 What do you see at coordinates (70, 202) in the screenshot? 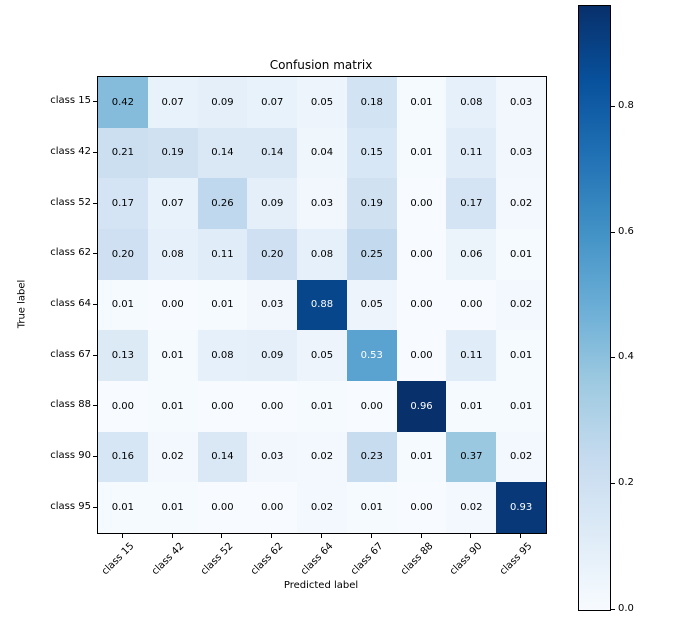
I see `y-tick-label: class 52` at bounding box center [70, 202].